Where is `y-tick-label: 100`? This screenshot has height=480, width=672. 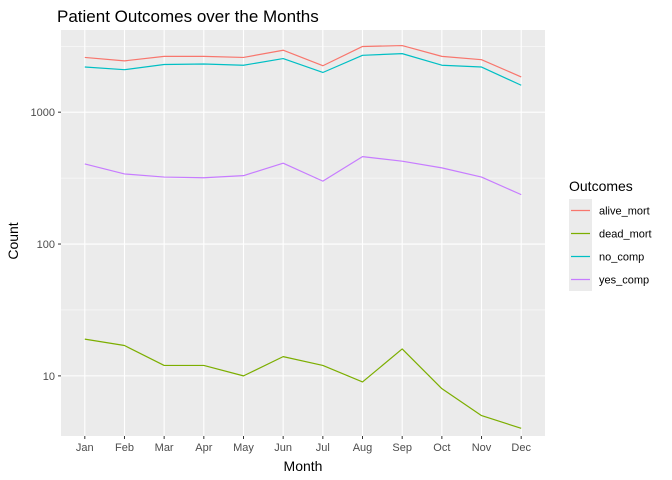 y-tick-label: 100 is located at coordinates (46, 245).